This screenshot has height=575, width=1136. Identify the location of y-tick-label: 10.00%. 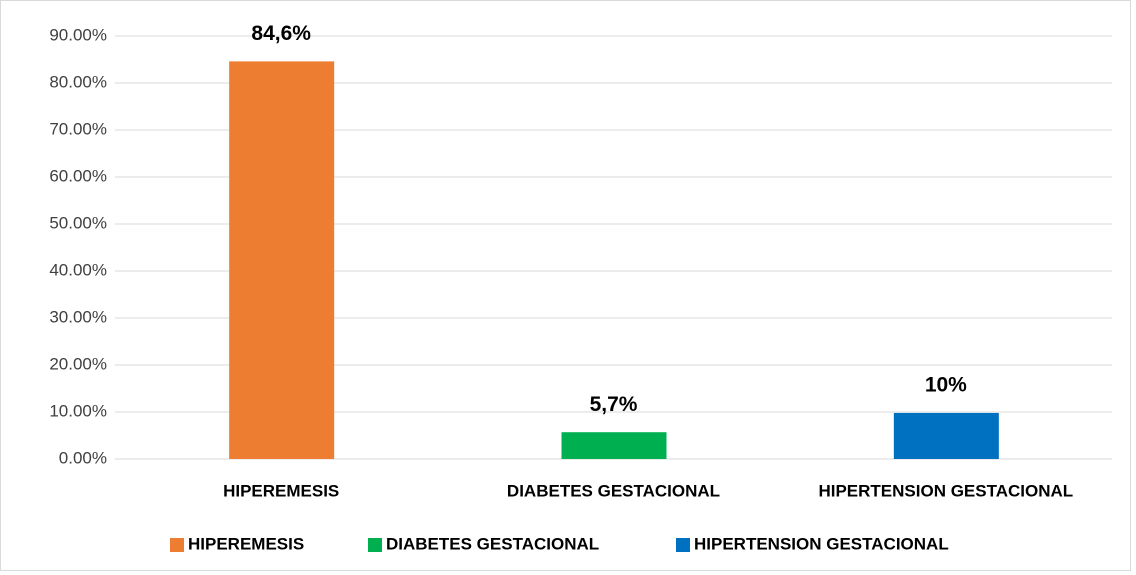
(78, 410).